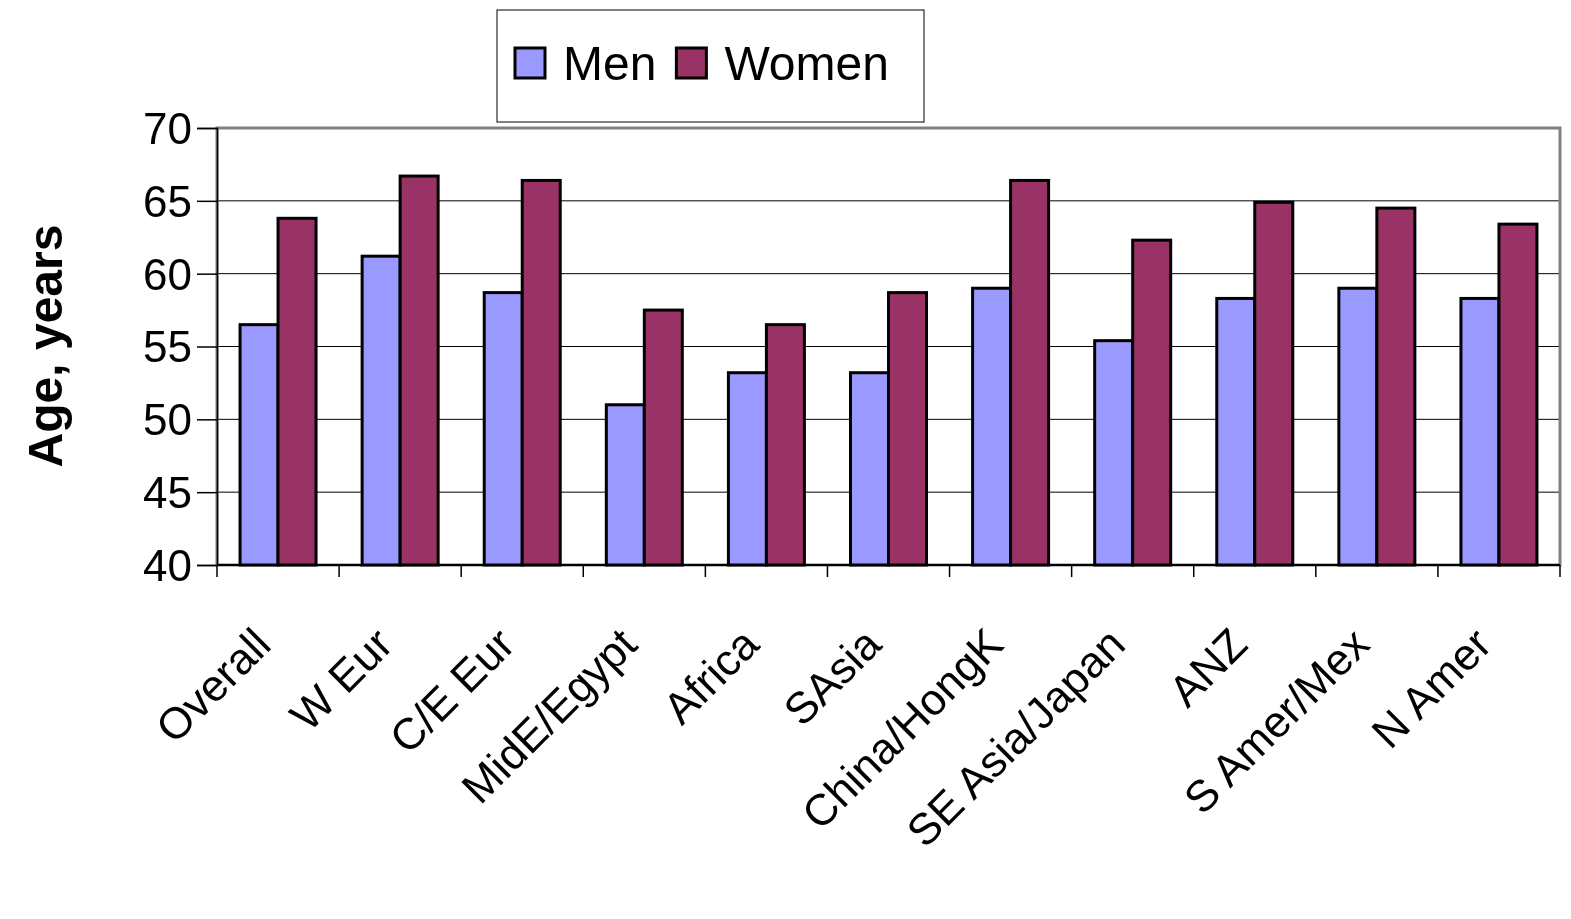  What do you see at coordinates (167, 493) in the screenshot?
I see `y-tick-label: 45` at bounding box center [167, 493].